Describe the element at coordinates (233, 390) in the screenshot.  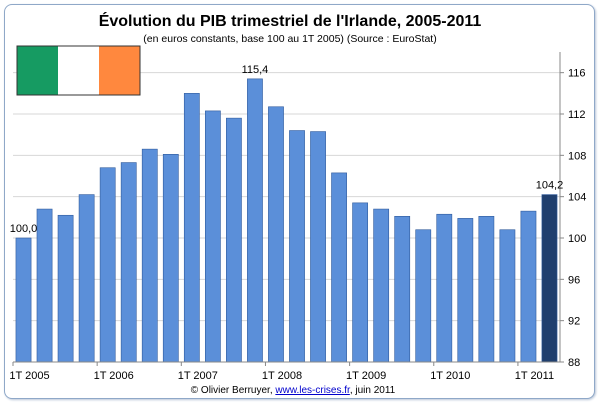
I see `credit-prefix: © Olivier Berruyer,` at that location.